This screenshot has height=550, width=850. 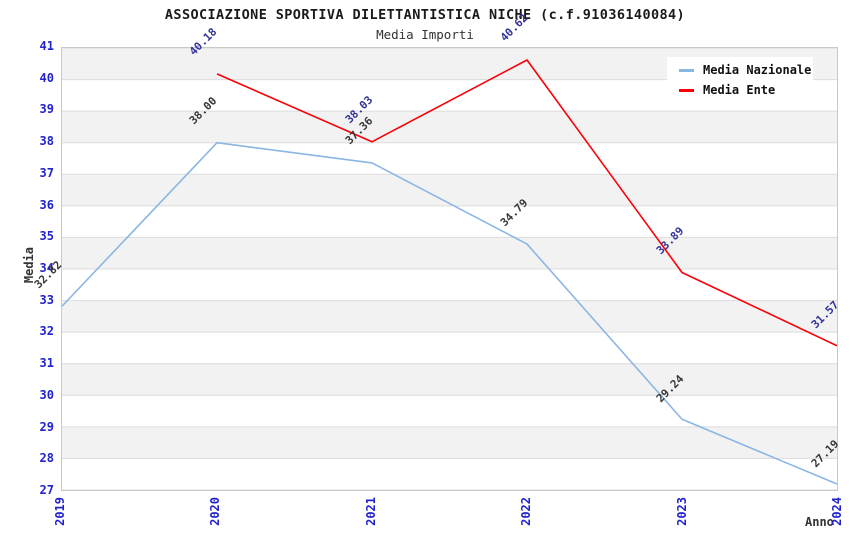 What do you see at coordinates (46, 141) in the screenshot?
I see `y-tick-label: 38` at bounding box center [46, 141].